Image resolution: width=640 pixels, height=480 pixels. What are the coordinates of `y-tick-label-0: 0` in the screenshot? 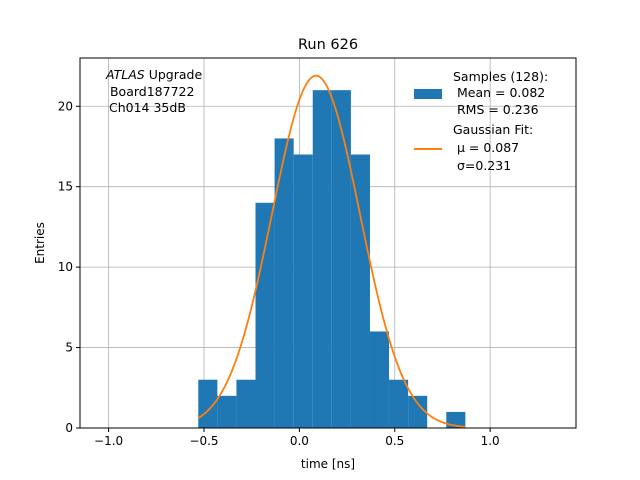 It's located at (69, 428).